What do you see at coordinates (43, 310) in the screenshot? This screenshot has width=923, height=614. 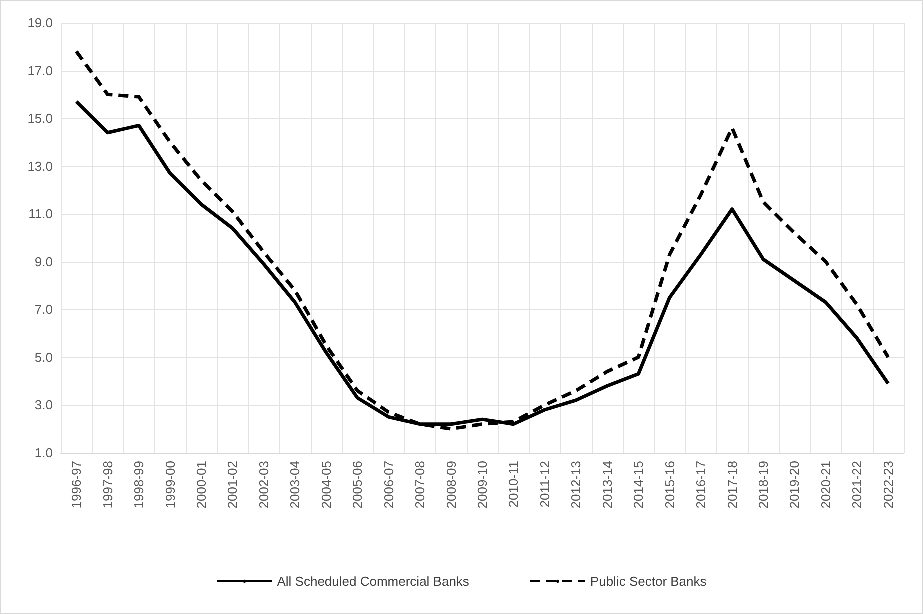 I see `y-tick-label: 7.0` at bounding box center [43, 310].